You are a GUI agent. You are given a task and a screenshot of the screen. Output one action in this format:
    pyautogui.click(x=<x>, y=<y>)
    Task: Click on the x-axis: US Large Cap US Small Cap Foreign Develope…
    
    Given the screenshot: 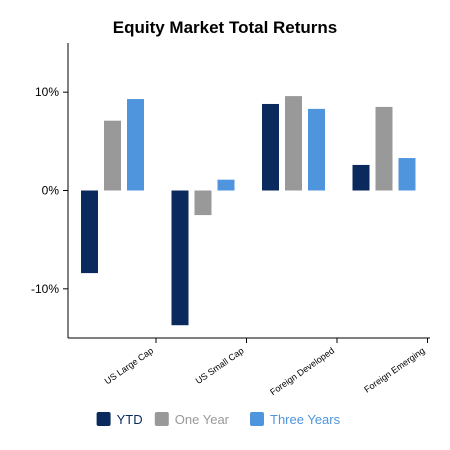 What is the action you would take?
    pyautogui.click(x=249, y=367)
    